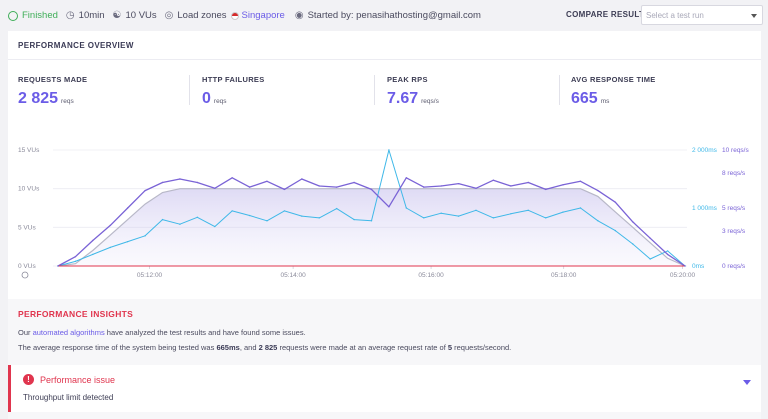  What do you see at coordinates (76, 314) in the screenshot?
I see `performance-insights-title: PERFORMANCE INSIGHTS` at bounding box center [76, 314].